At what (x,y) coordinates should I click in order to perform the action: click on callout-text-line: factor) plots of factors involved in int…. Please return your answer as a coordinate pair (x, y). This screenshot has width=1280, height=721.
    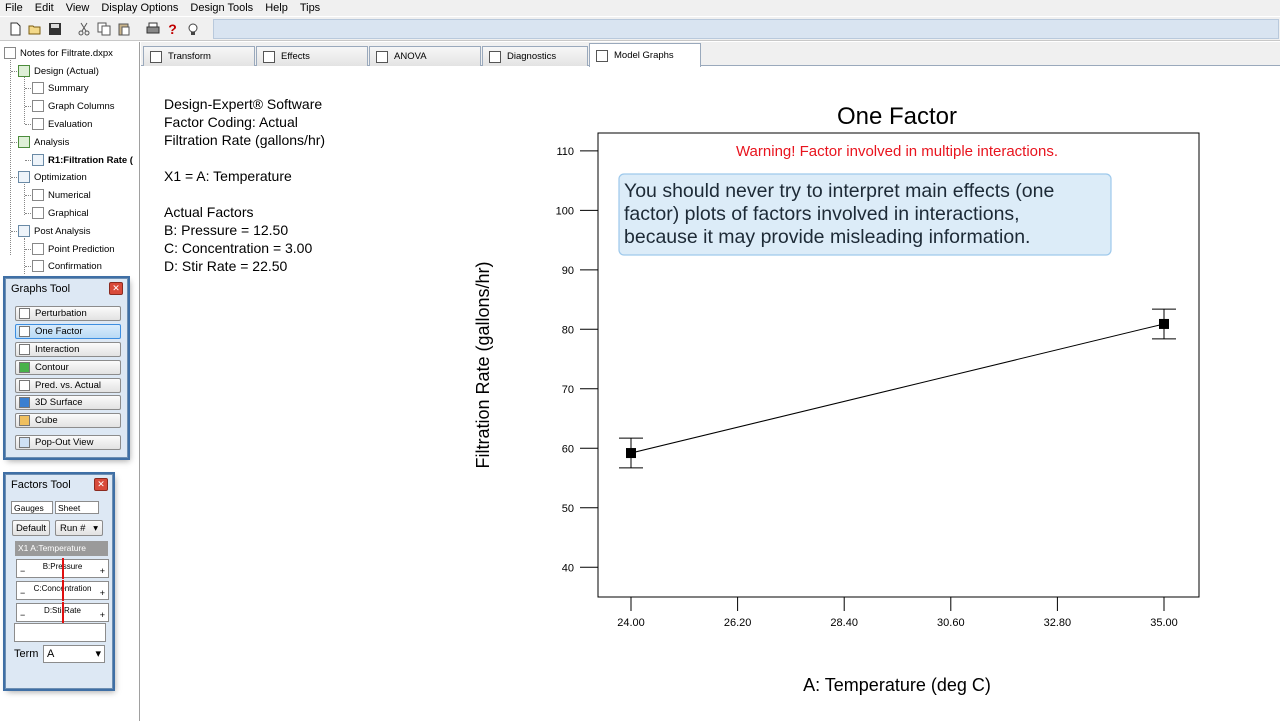
    Looking at the image, I should click on (822, 214).